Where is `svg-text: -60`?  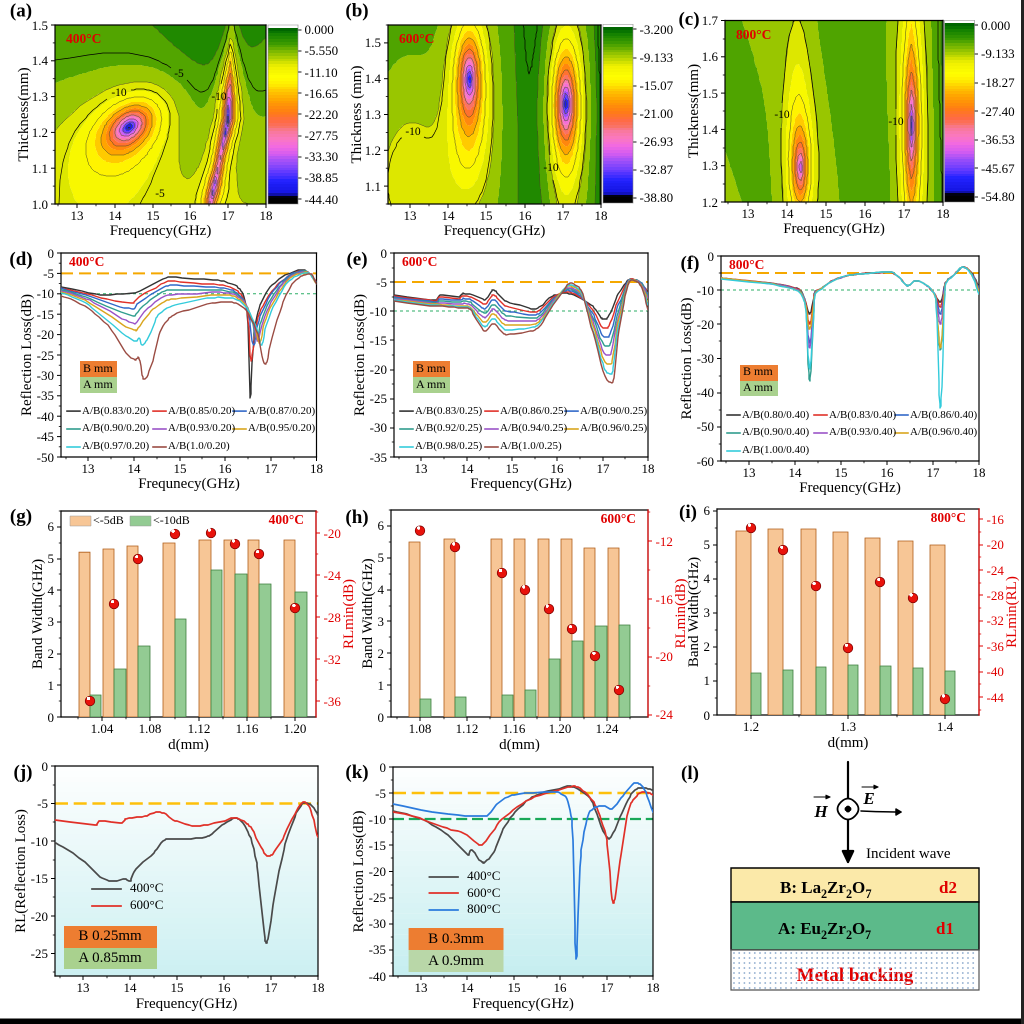 svg-text: -60 is located at coordinates (705, 461).